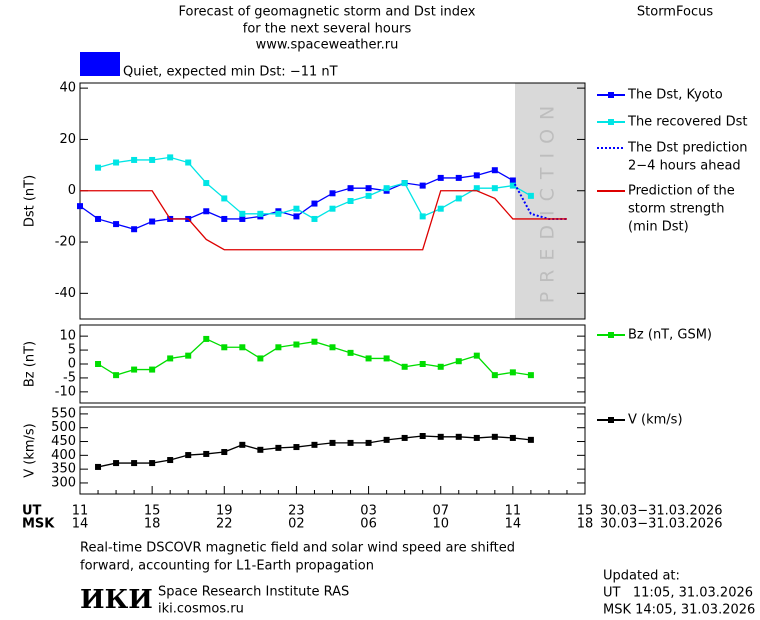 The width and height of the screenshot is (760, 620). I want to click on x-tick-label: 18, so click(152, 524).